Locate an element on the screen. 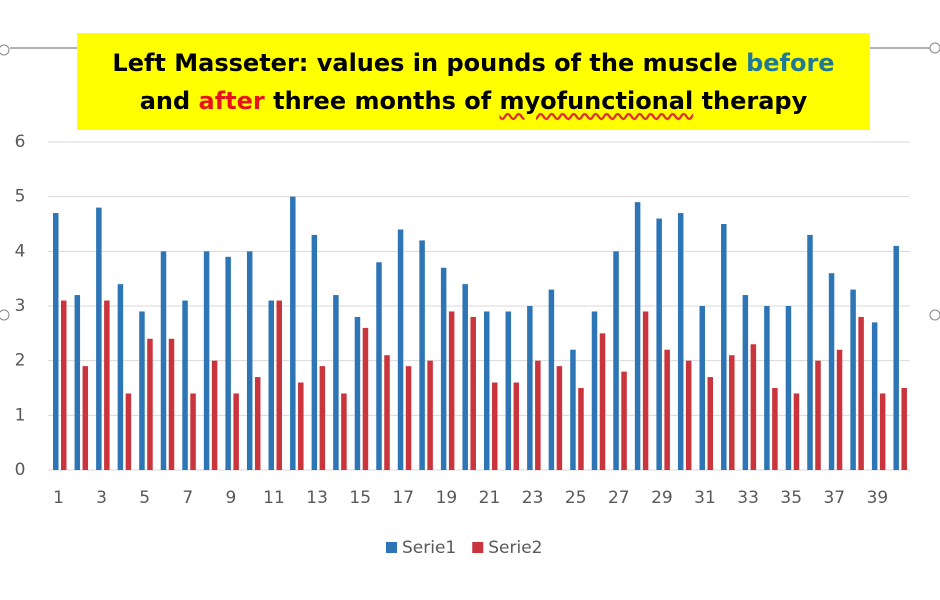  title-segment: myofunctional is located at coordinates (596, 100).